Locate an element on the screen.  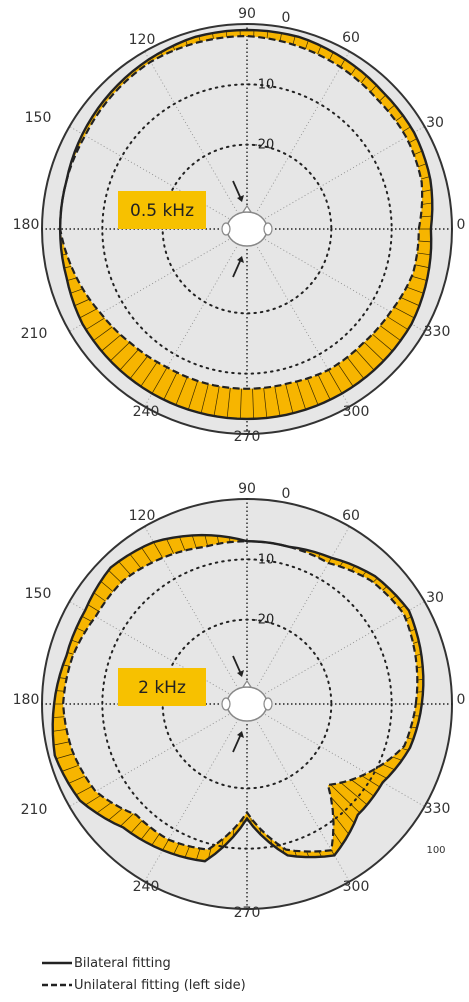
angle-tick-label: 240 is located at coordinates (146, 887).